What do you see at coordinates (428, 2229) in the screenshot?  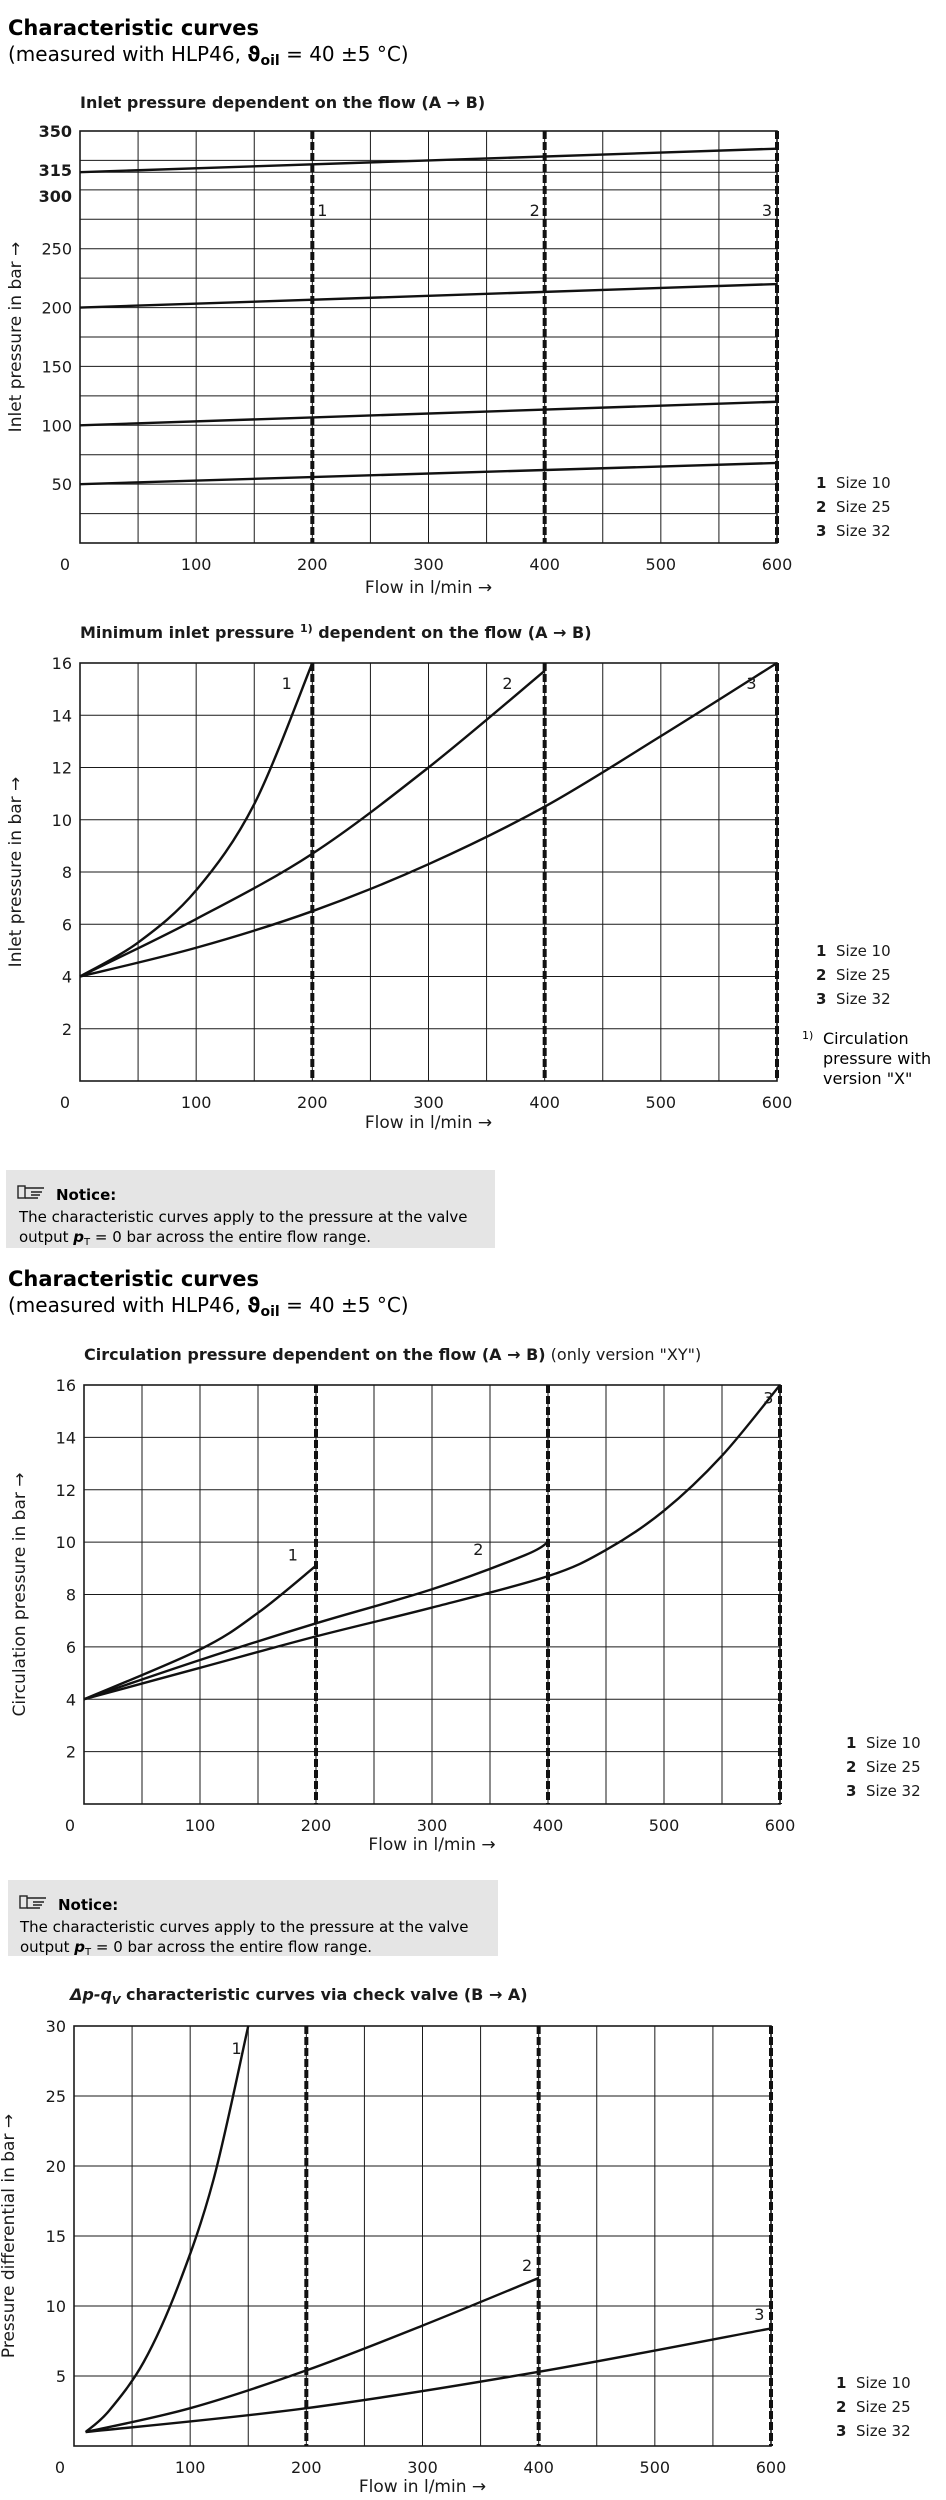 I see `series-group` at bounding box center [428, 2229].